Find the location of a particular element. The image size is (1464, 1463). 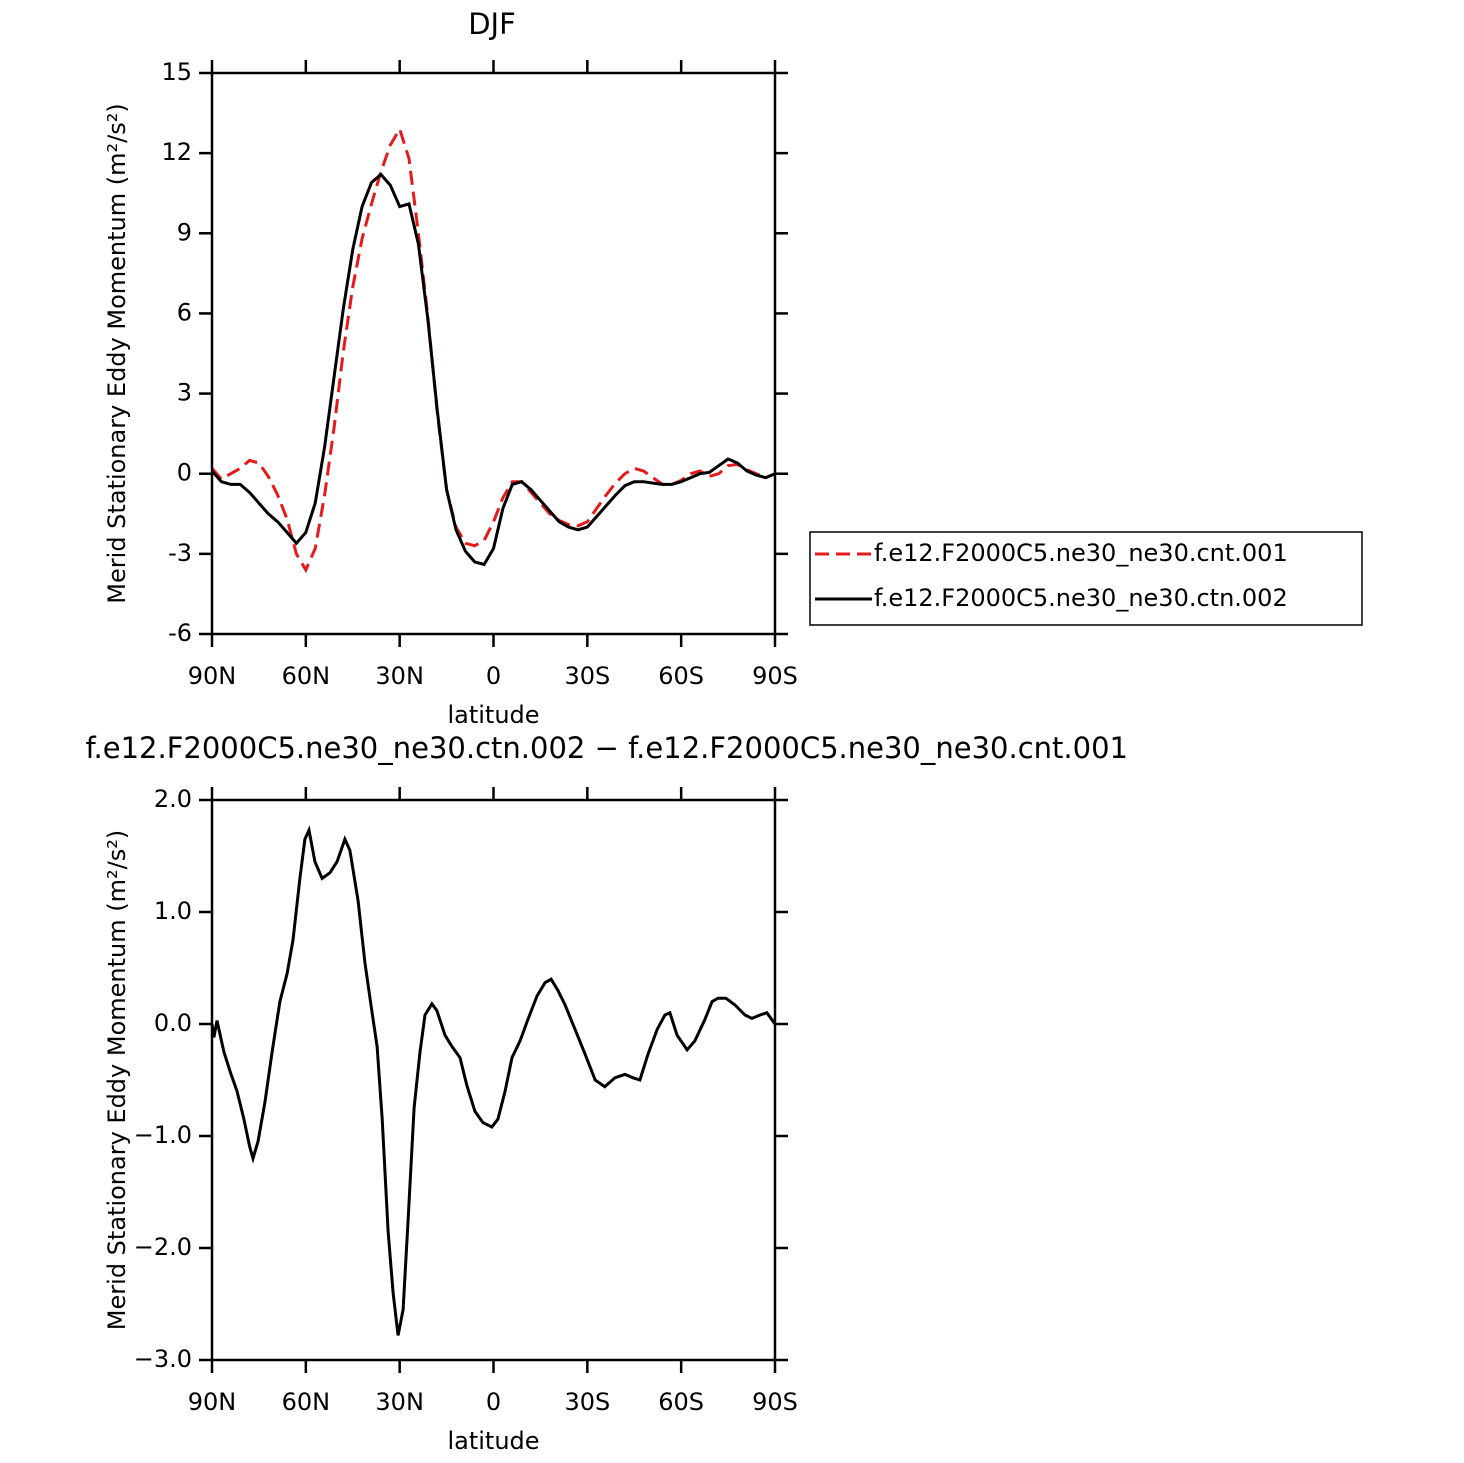

y-tick-label: 6 is located at coordinates (184, 312).